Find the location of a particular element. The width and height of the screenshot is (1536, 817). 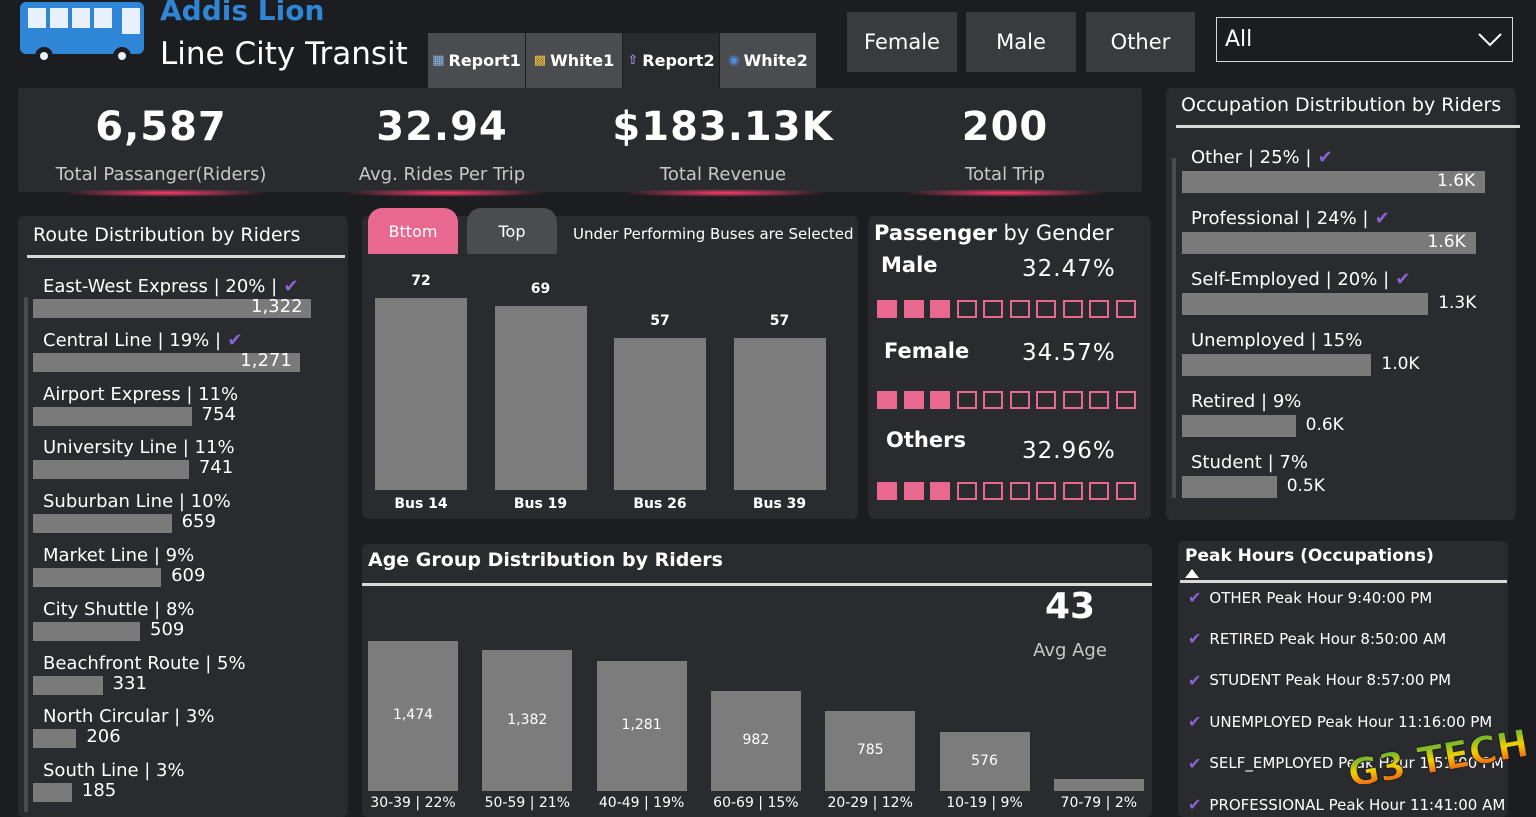

route-item-label: Suburban Line | 10% is located at coordinates (137, 501).